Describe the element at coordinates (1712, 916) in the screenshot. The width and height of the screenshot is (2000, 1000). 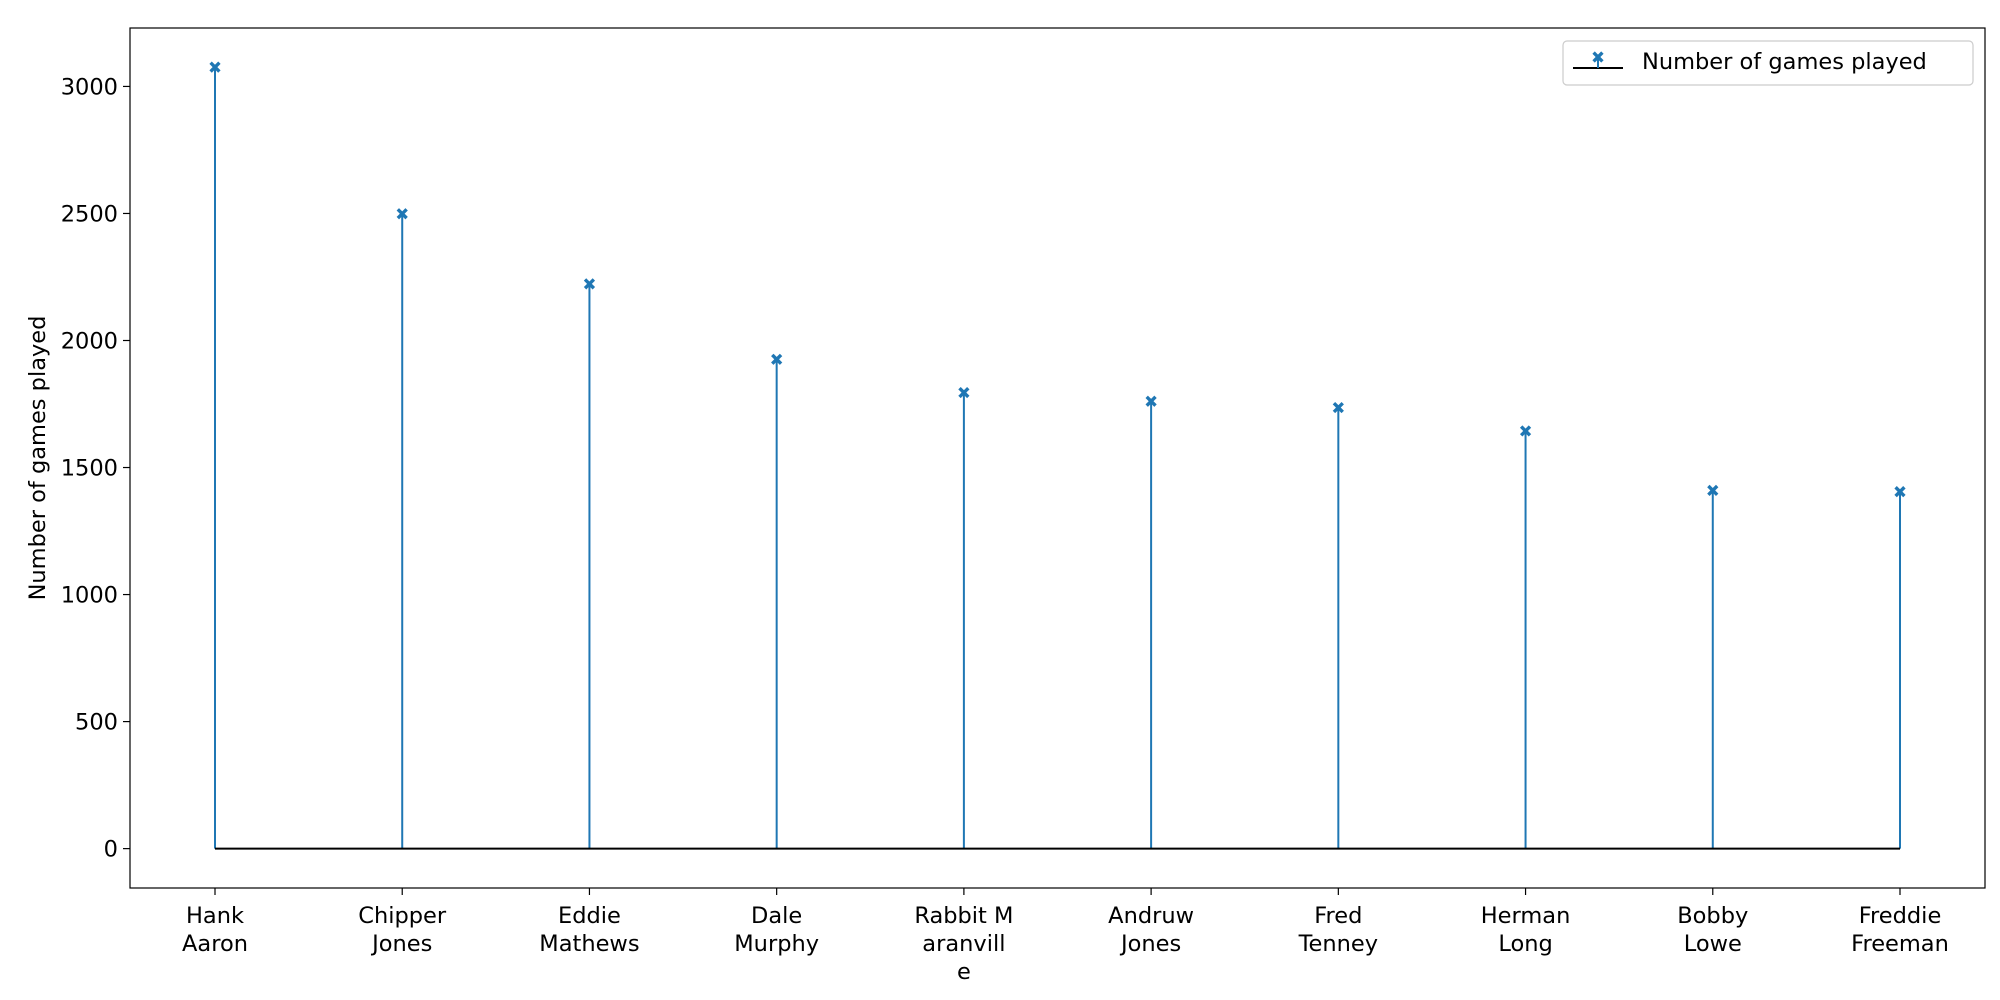
I see `x-tick-label-line: Bobby` at that location.